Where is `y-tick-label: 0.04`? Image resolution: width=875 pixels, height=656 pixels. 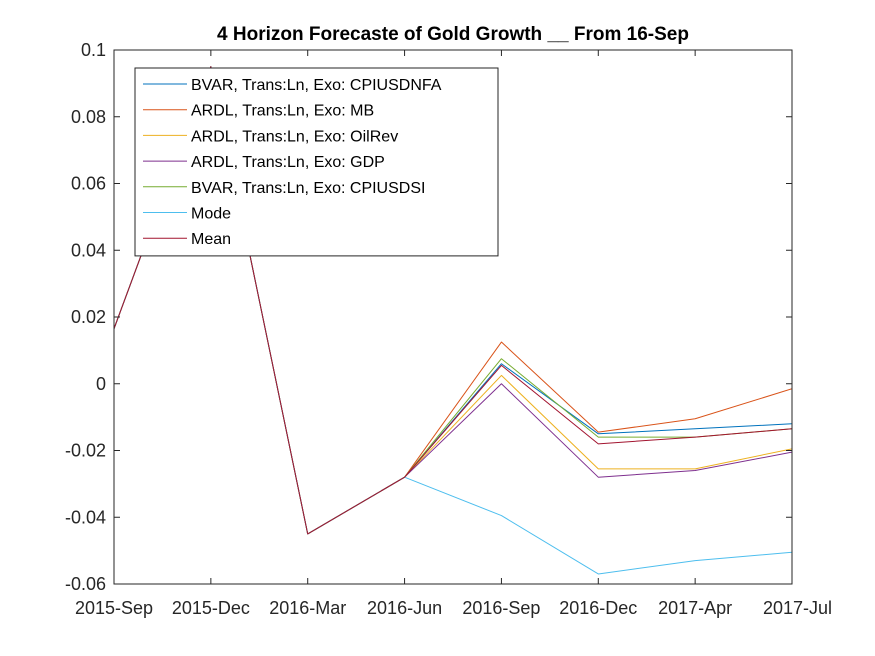
y-tick-label: 0.04 is located at coordinates (88, 250).